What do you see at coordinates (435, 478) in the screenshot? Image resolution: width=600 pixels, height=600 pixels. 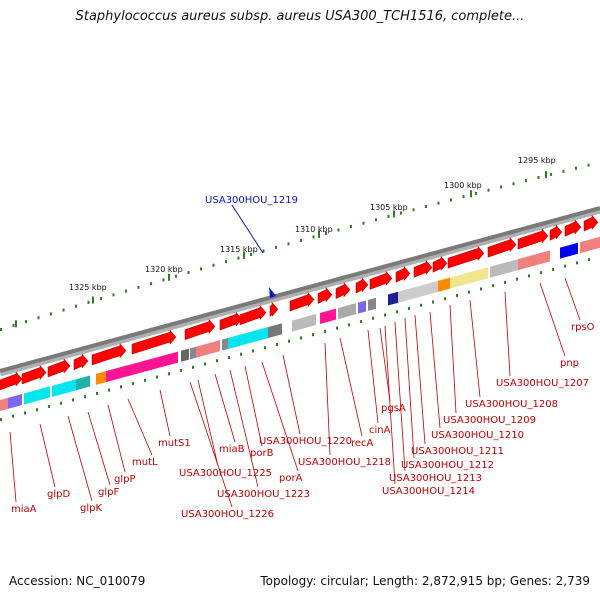 I see `gene-label-1213: USA300HOU_1213` at bounding box center [435, 478].